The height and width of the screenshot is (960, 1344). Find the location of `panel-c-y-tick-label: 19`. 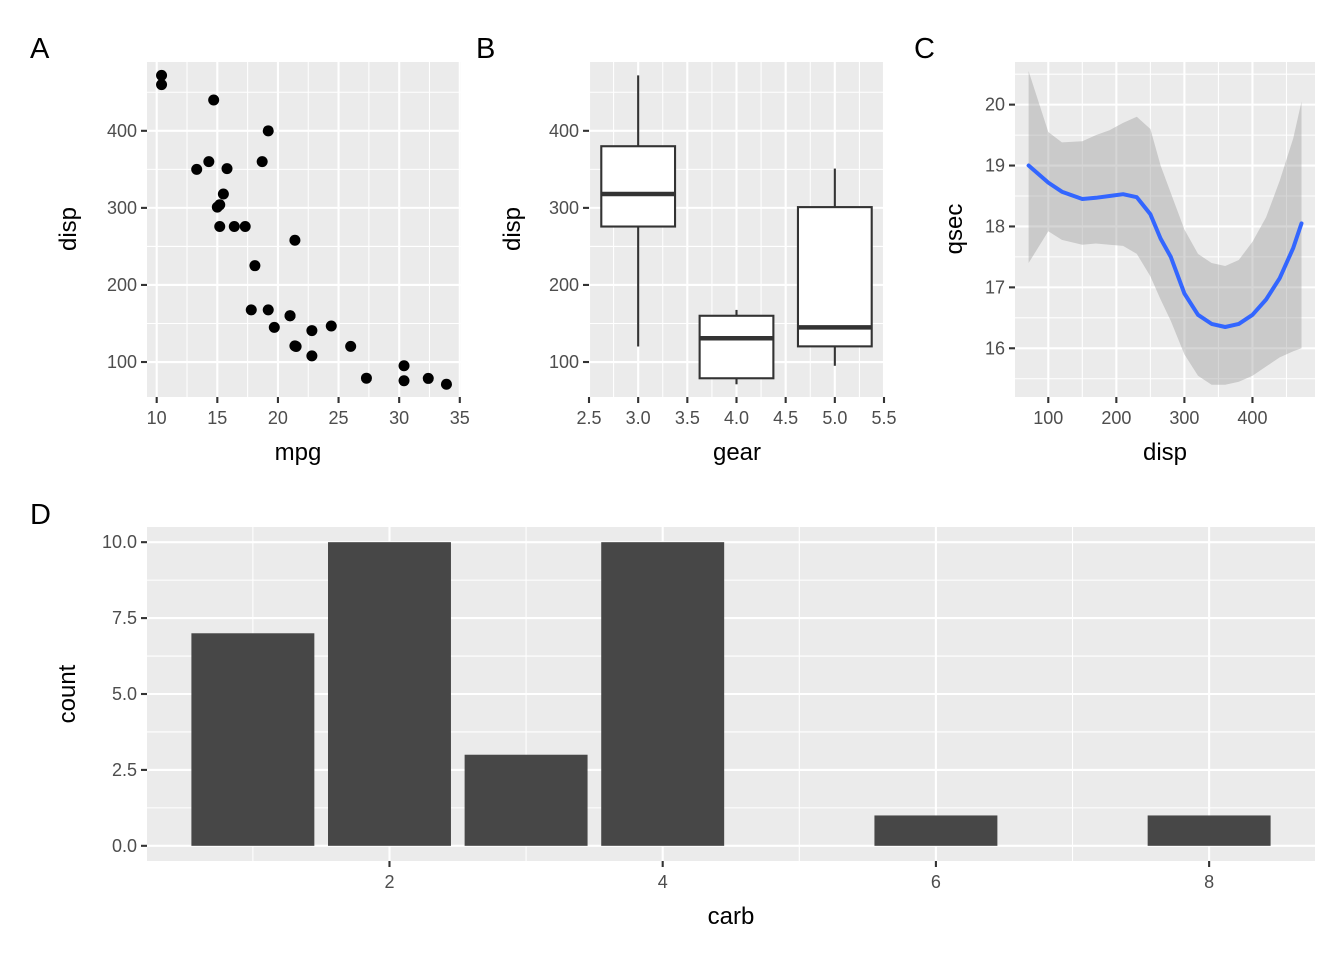

panel-c-y-tick-label: 19 is located at coordinates (995, 166).